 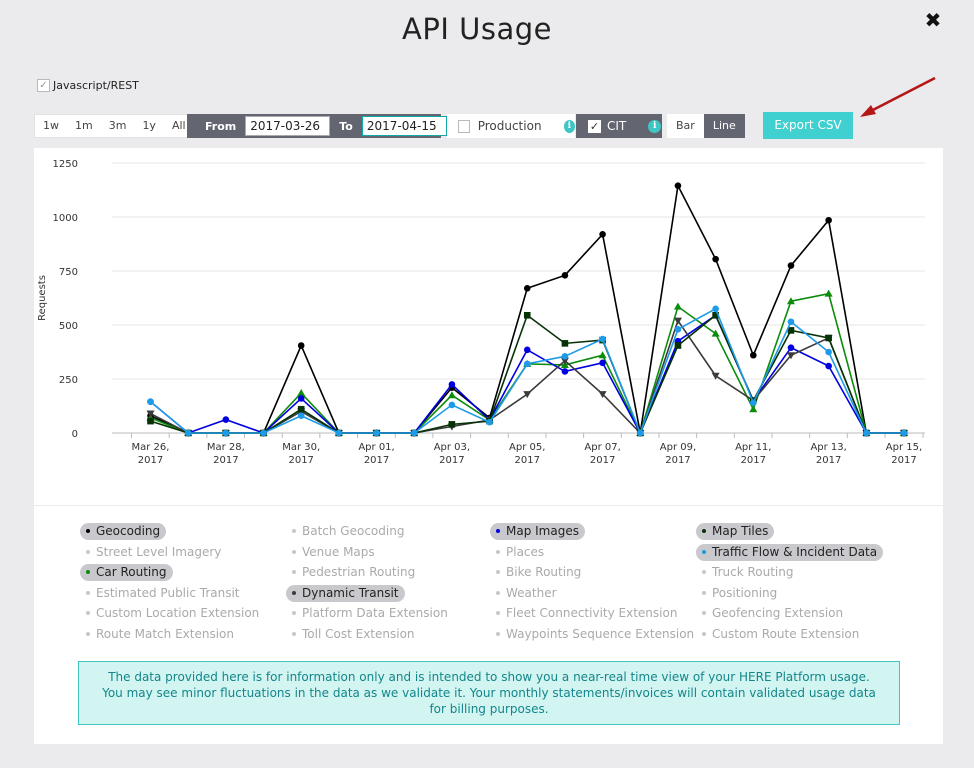 What do you see at coordinates (511, 126) in the screenshot?
I see `production-filter: Production i` at bounding box center [511, 126].